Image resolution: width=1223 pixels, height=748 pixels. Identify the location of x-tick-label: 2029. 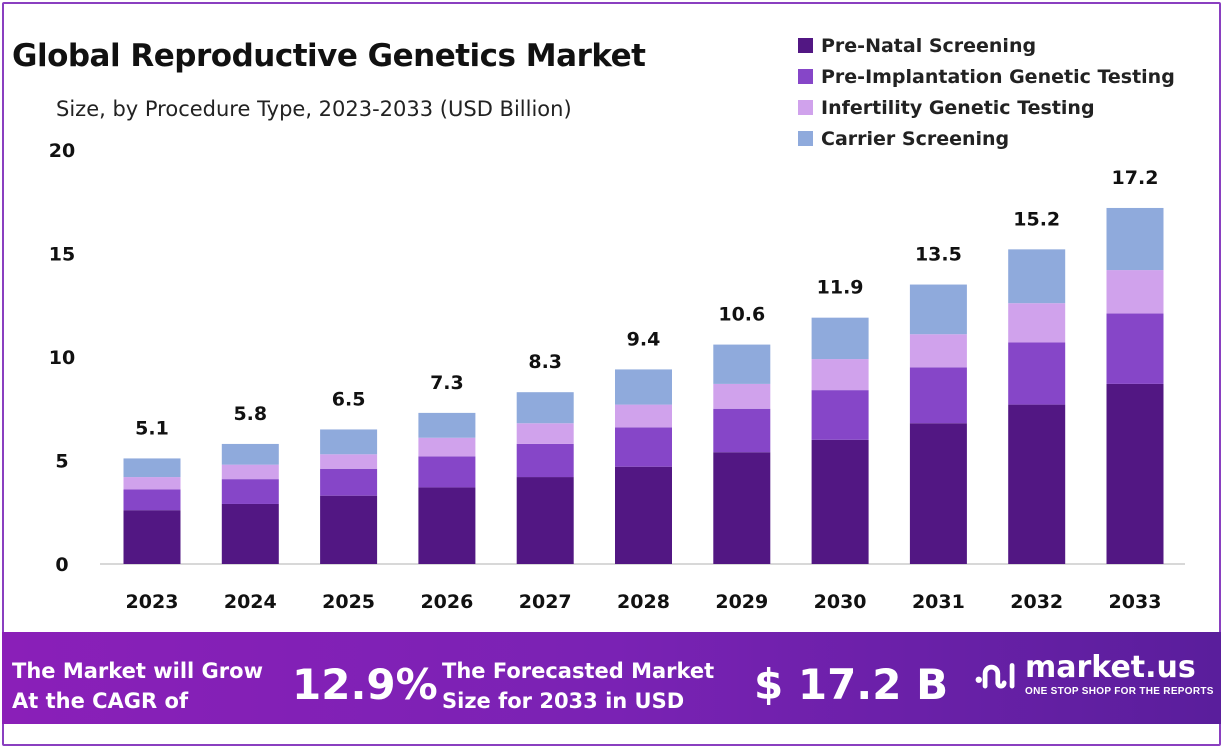
(741, 602).